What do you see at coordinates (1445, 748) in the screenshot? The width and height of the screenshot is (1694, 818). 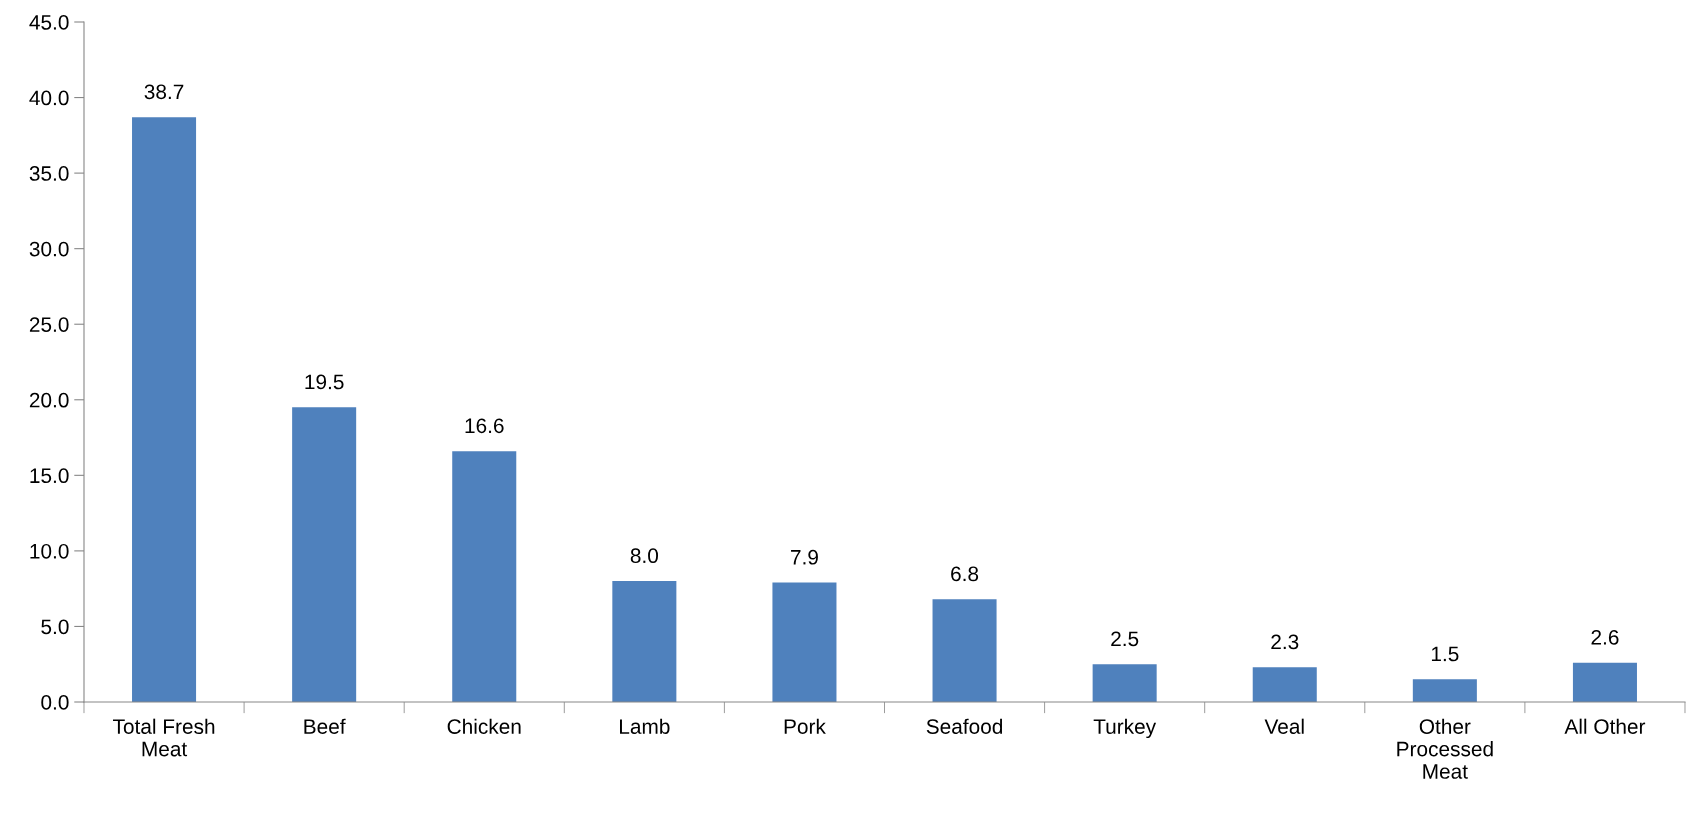 I see `x-tick-label: Other Processed Meat` at bounding box center [1445, 748].